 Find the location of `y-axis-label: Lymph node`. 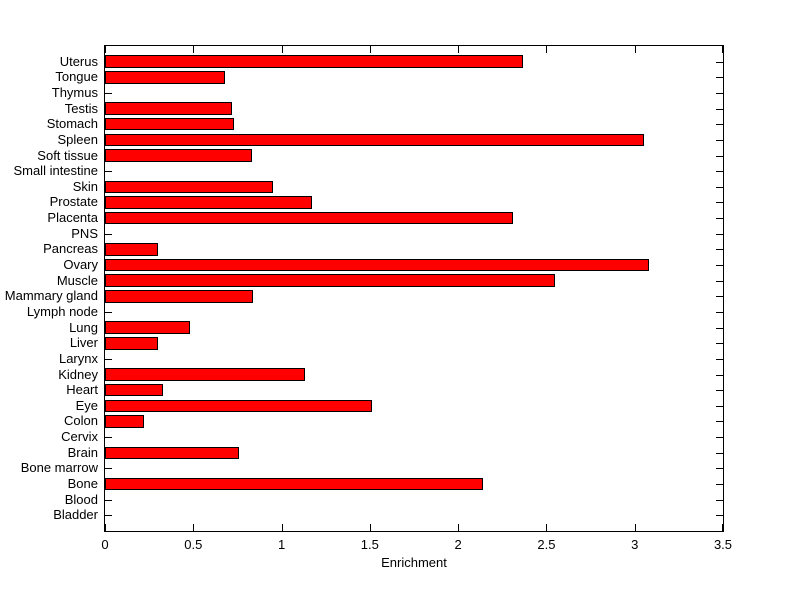

y-axis-label: Lymph node is located at coordinates (62, 311).